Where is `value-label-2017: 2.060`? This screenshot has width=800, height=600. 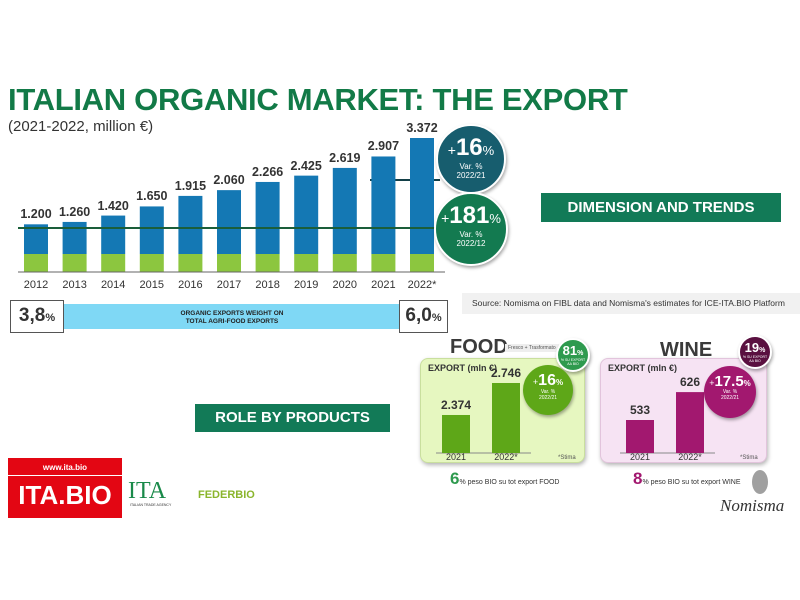 value-label-2017: 2.060 is located at coordinates (229, 180).